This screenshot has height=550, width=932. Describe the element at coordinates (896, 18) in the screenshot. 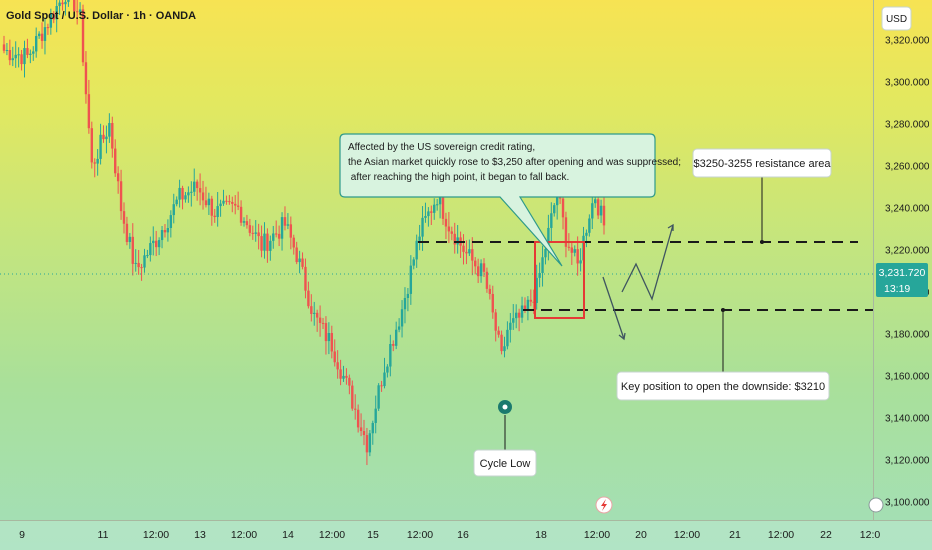

I see `currency-button` at that location.